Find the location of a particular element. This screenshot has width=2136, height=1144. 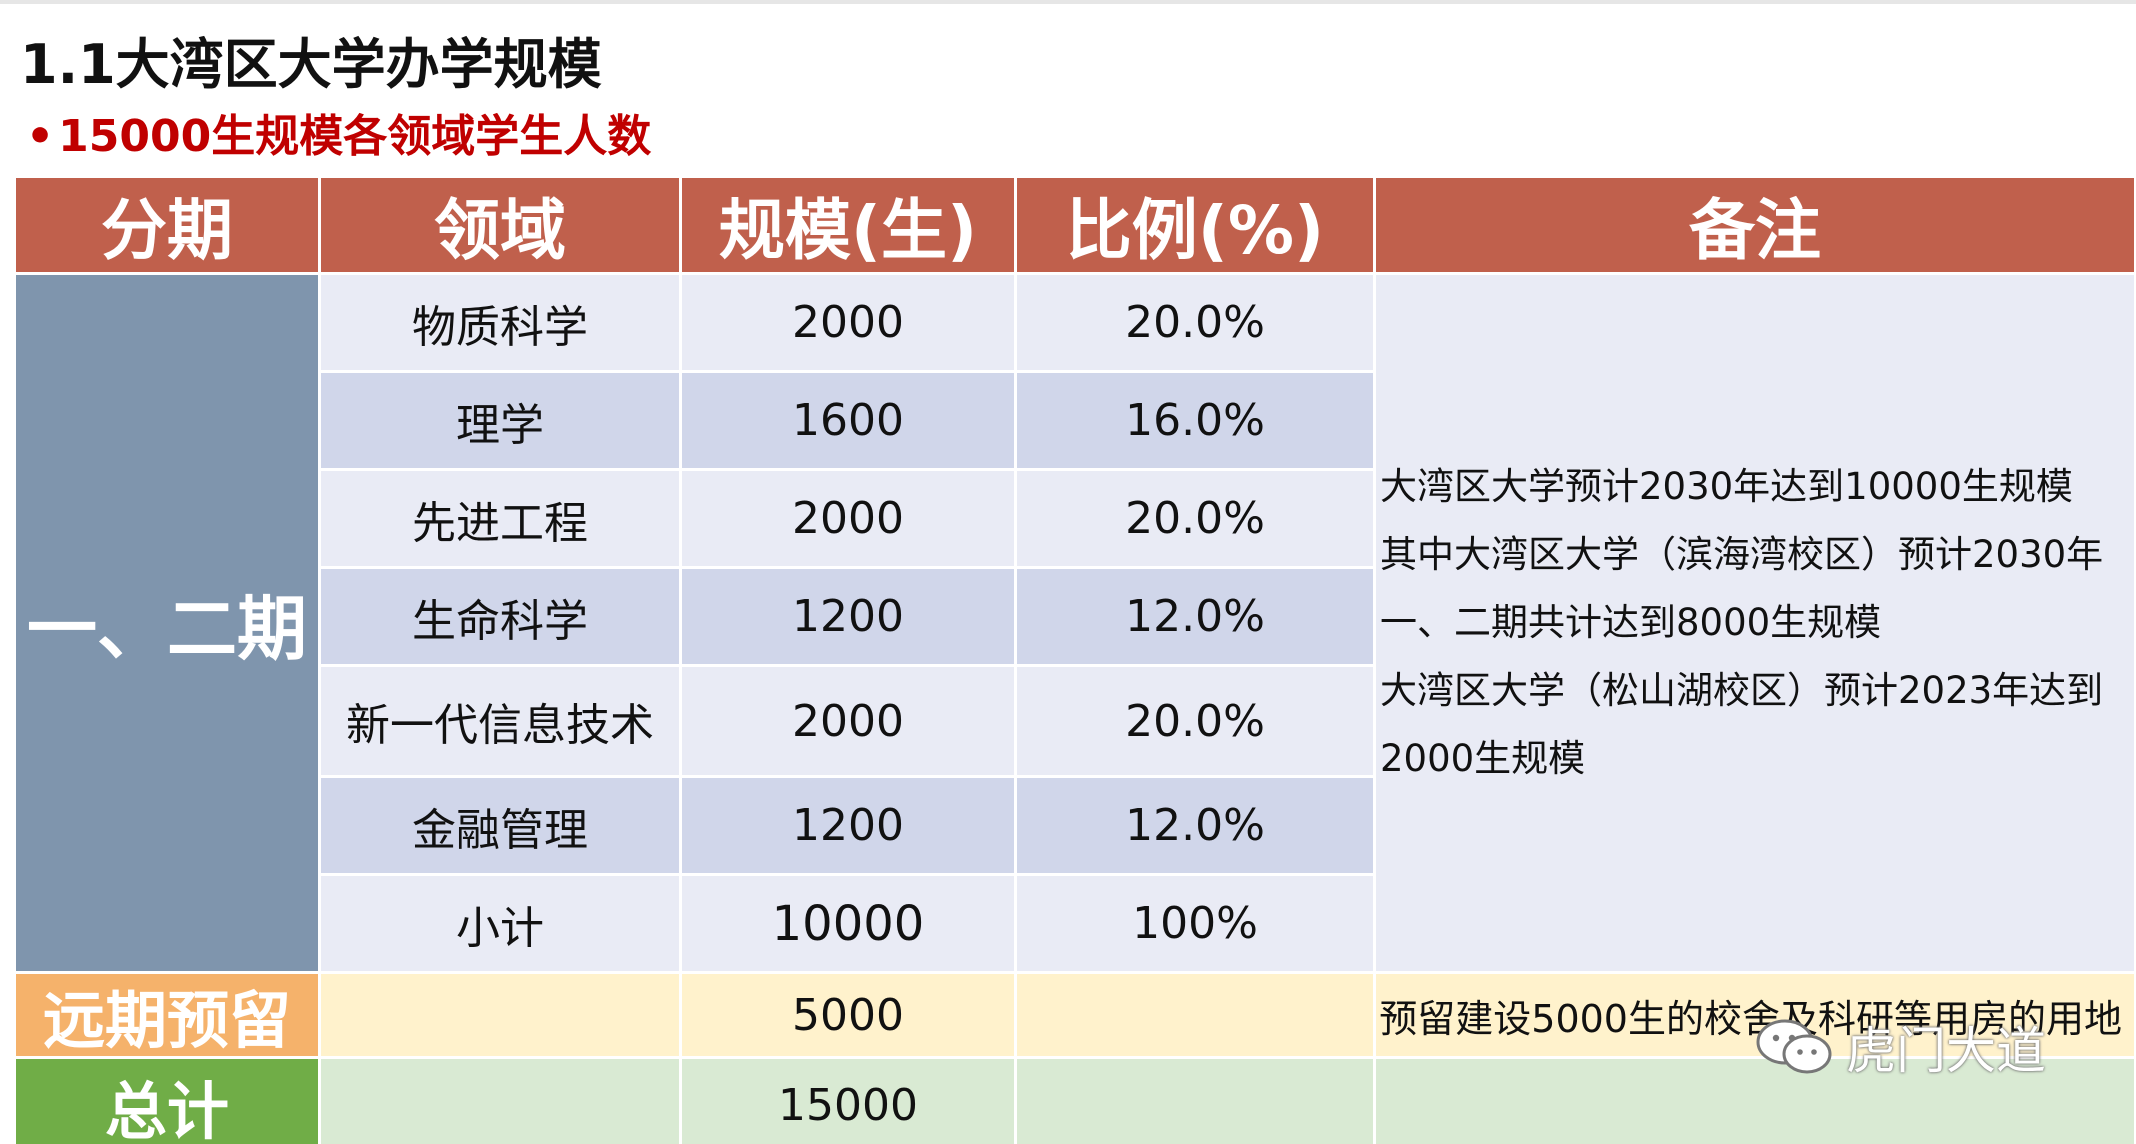

reserve-label: 远期预留 is located at coordinates (167, 1015).